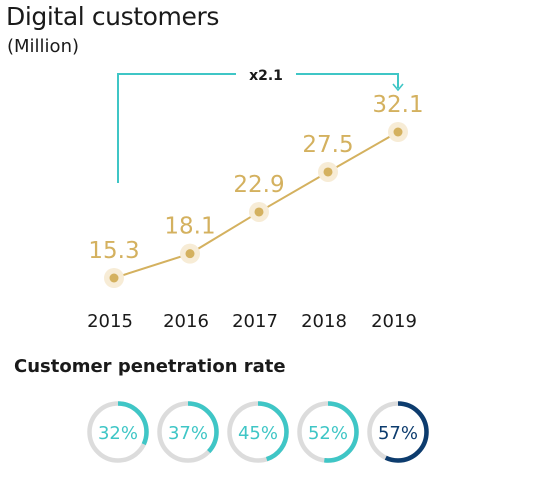 This screenshot has width=551, height=501. I want to click on gauge-label: 57%, so click(398, 433).